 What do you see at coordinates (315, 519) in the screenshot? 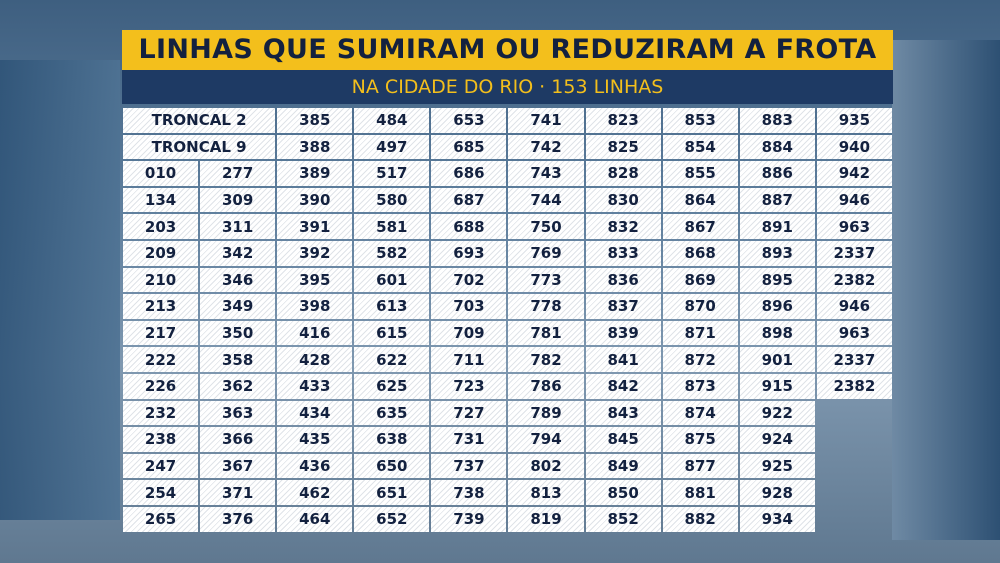
I see `table-cell: 464` at bounding box center [315, 519].